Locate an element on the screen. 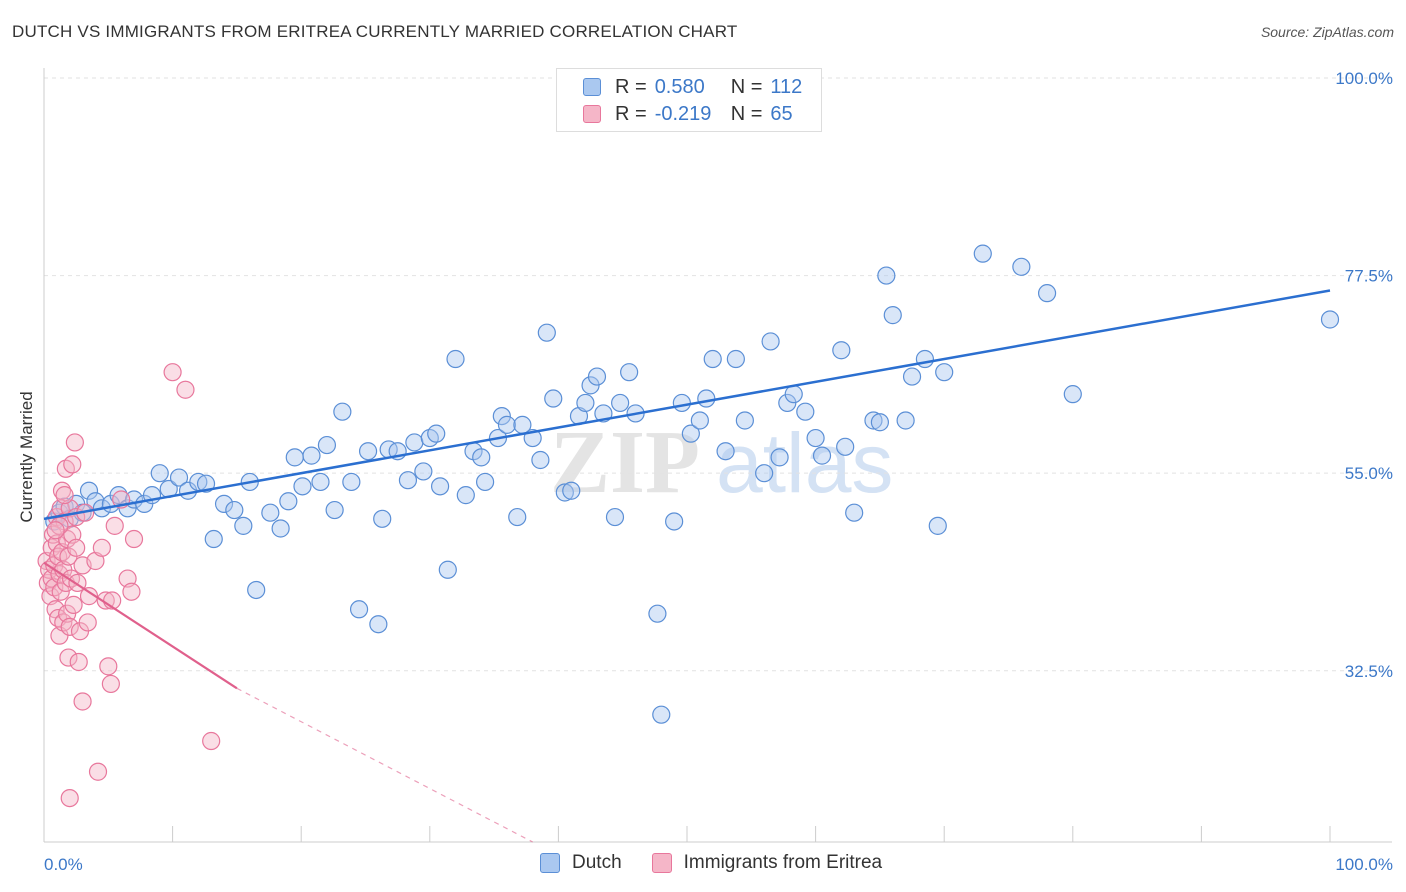 The width and height of the screenshot is (1406, 892). x-tick-labels: 0.0% 100.0% is located at coordinates (718, 864).